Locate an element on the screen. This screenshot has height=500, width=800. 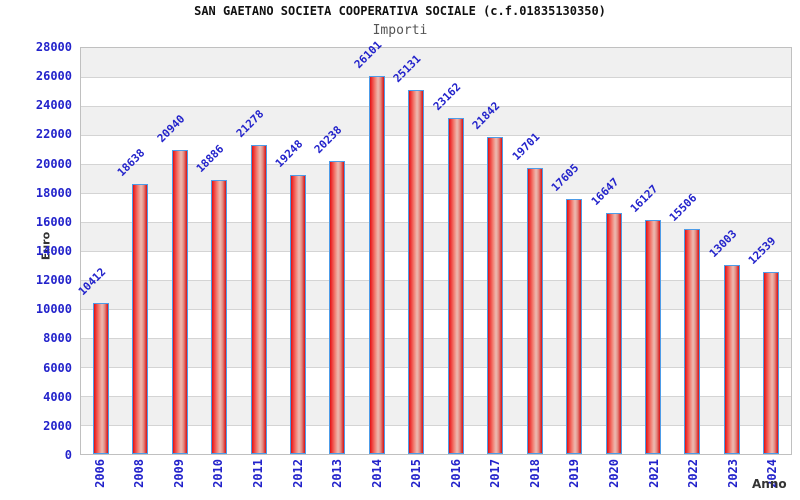
x-tick-year: 2008 is located at coordinates (139, 473).